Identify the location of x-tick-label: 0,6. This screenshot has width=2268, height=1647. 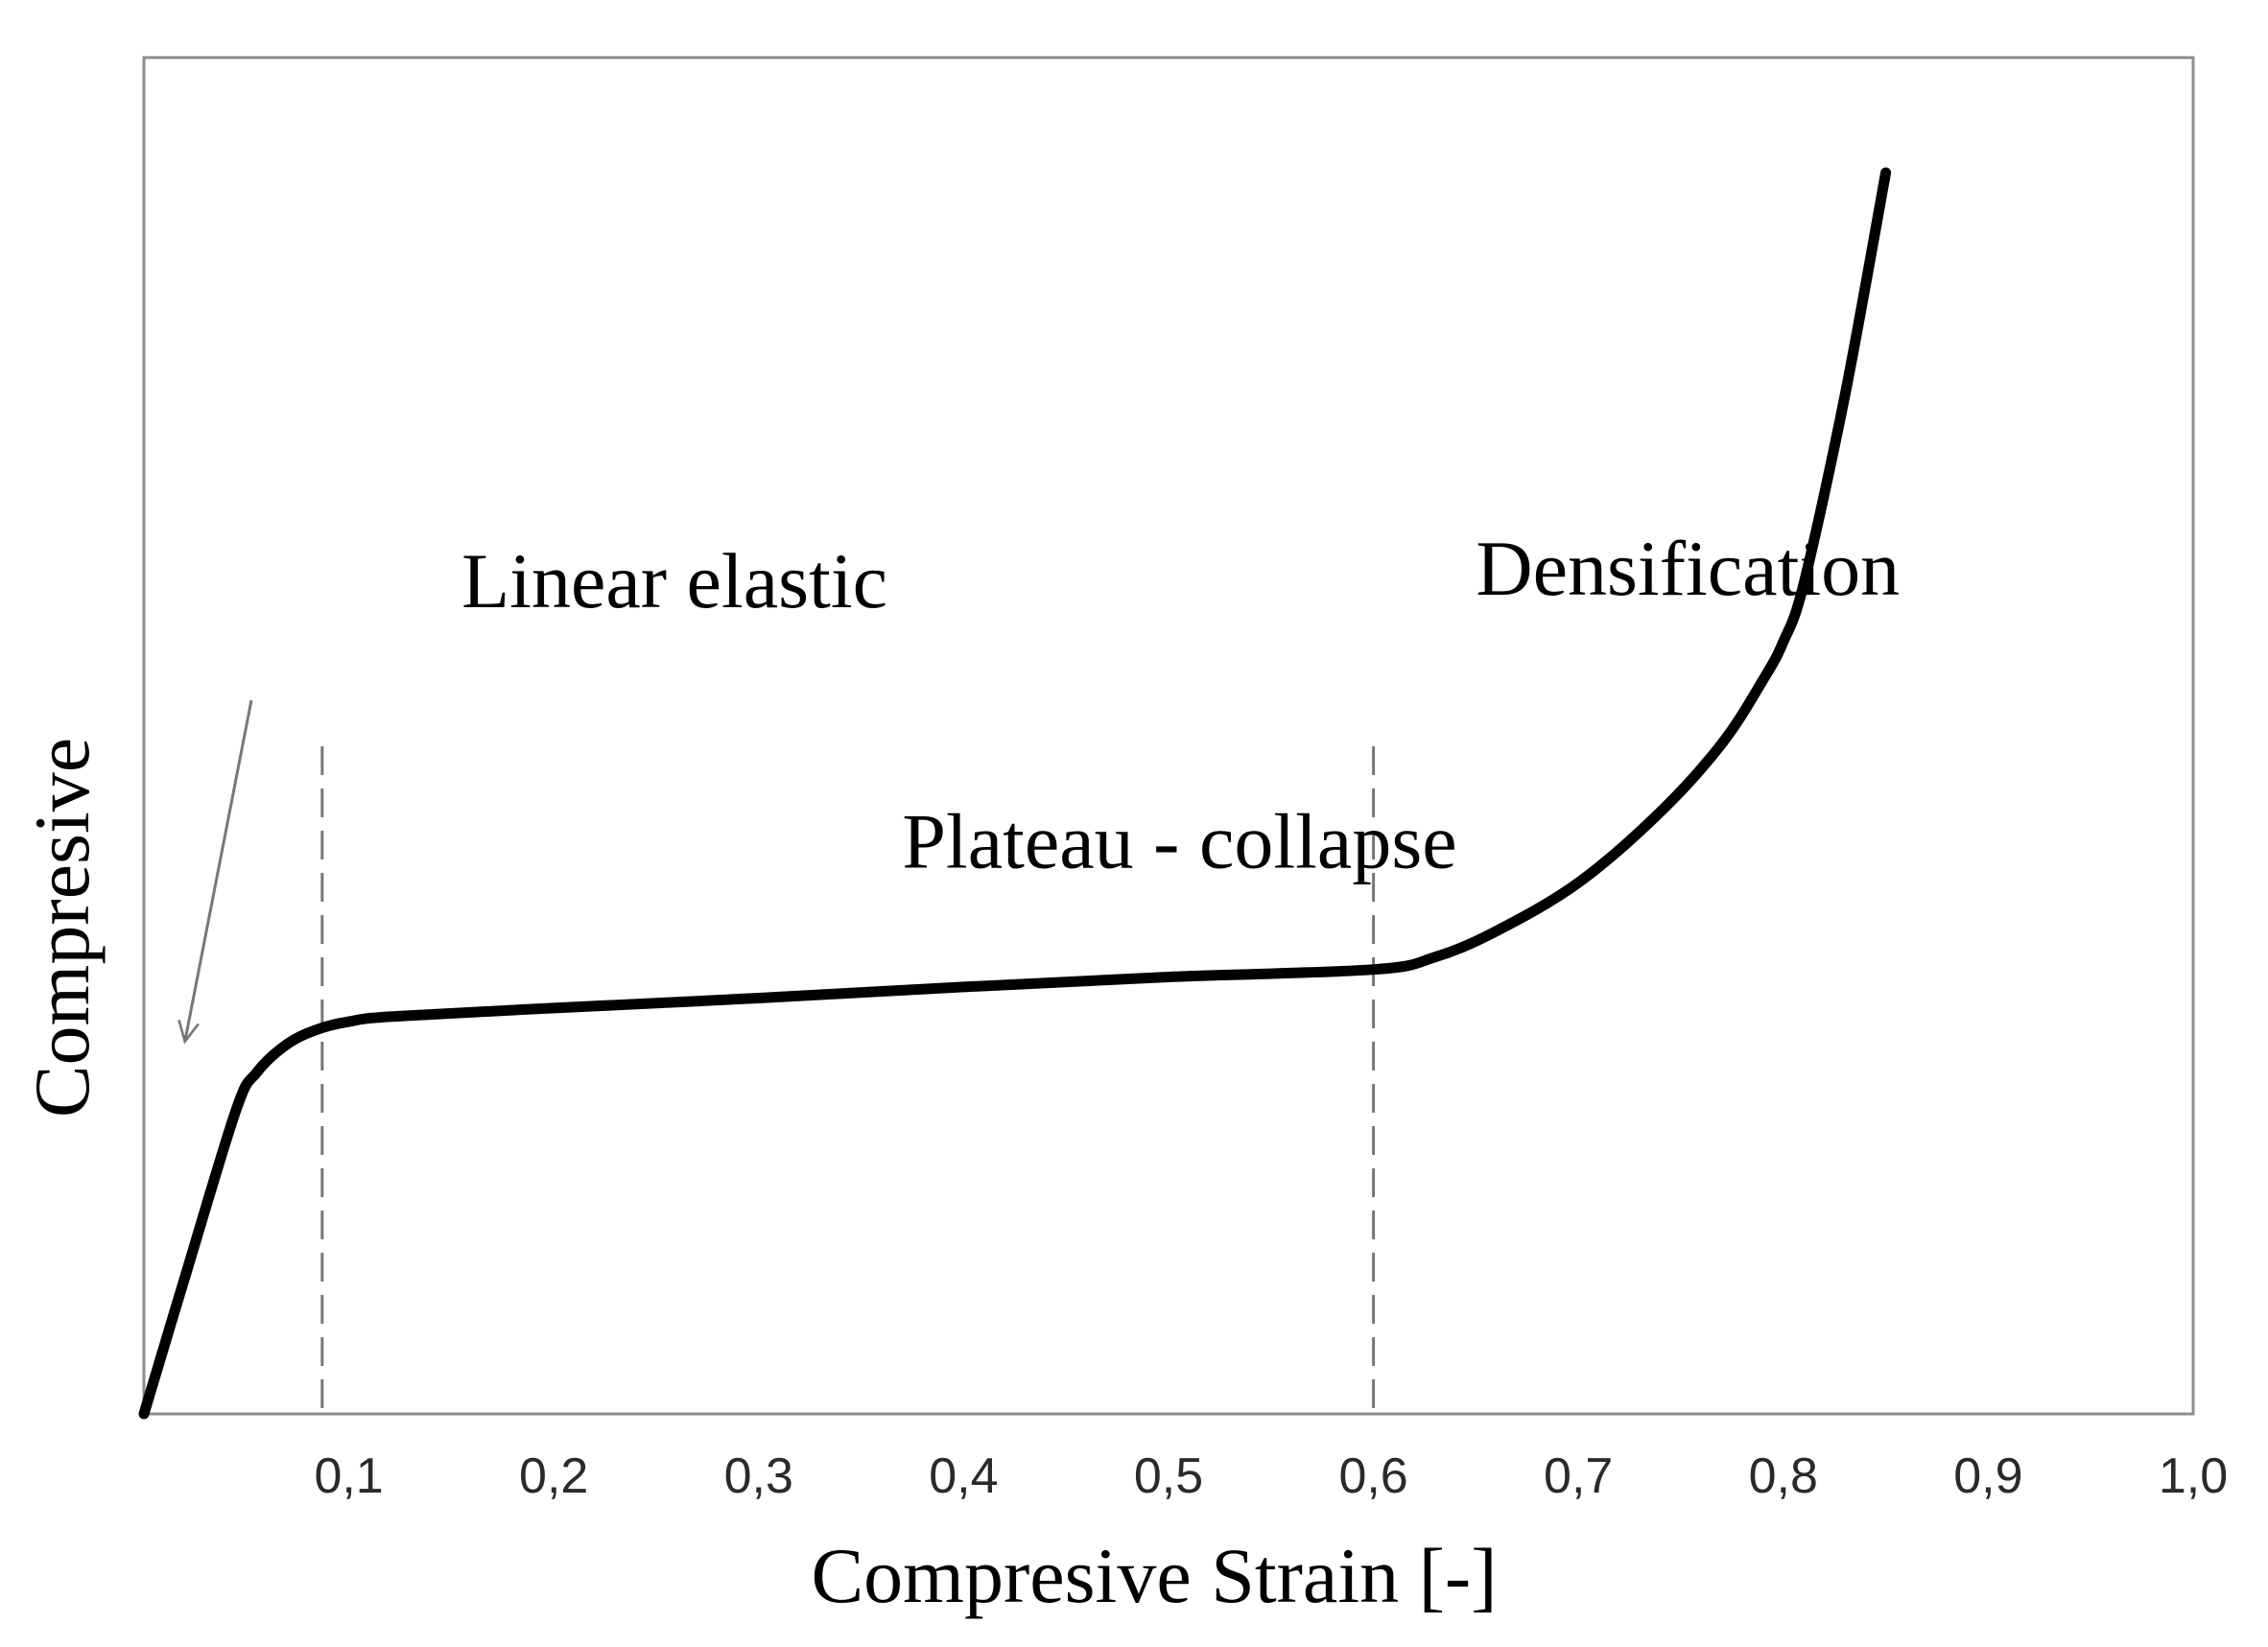
(1372, 1476).